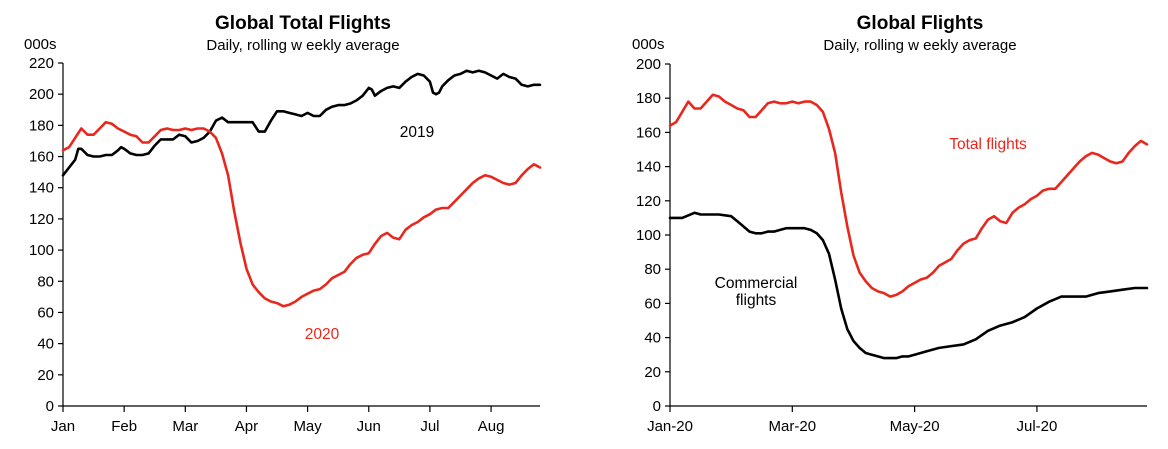 The width and height of the screenshot is (1168, 449). Describe the element at coordinates (491, 426) in the screenshot. I see `x-tick-label: Aug` at that location.